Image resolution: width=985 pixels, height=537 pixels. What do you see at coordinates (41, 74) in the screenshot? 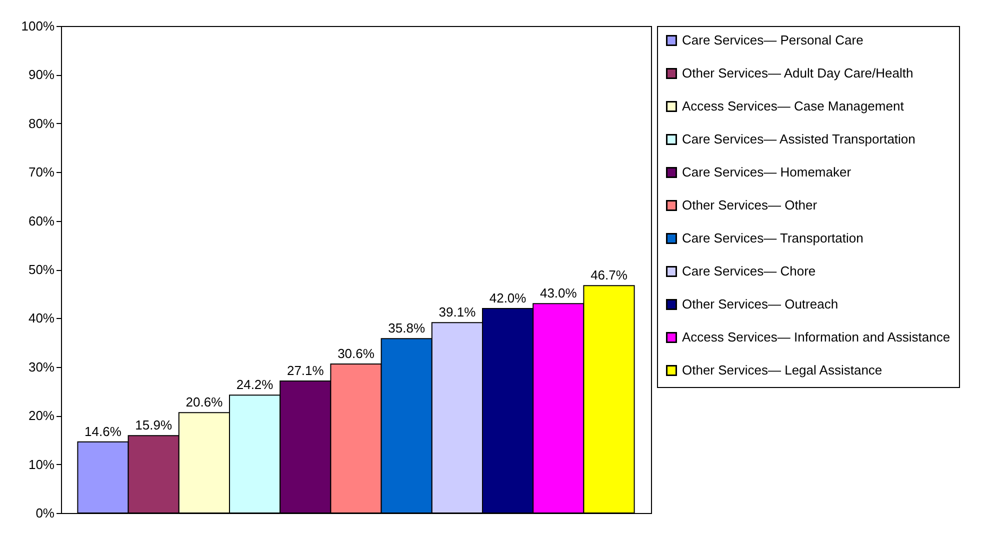
I see `y-tick-label: 90%` at bounding box center [41, 74].